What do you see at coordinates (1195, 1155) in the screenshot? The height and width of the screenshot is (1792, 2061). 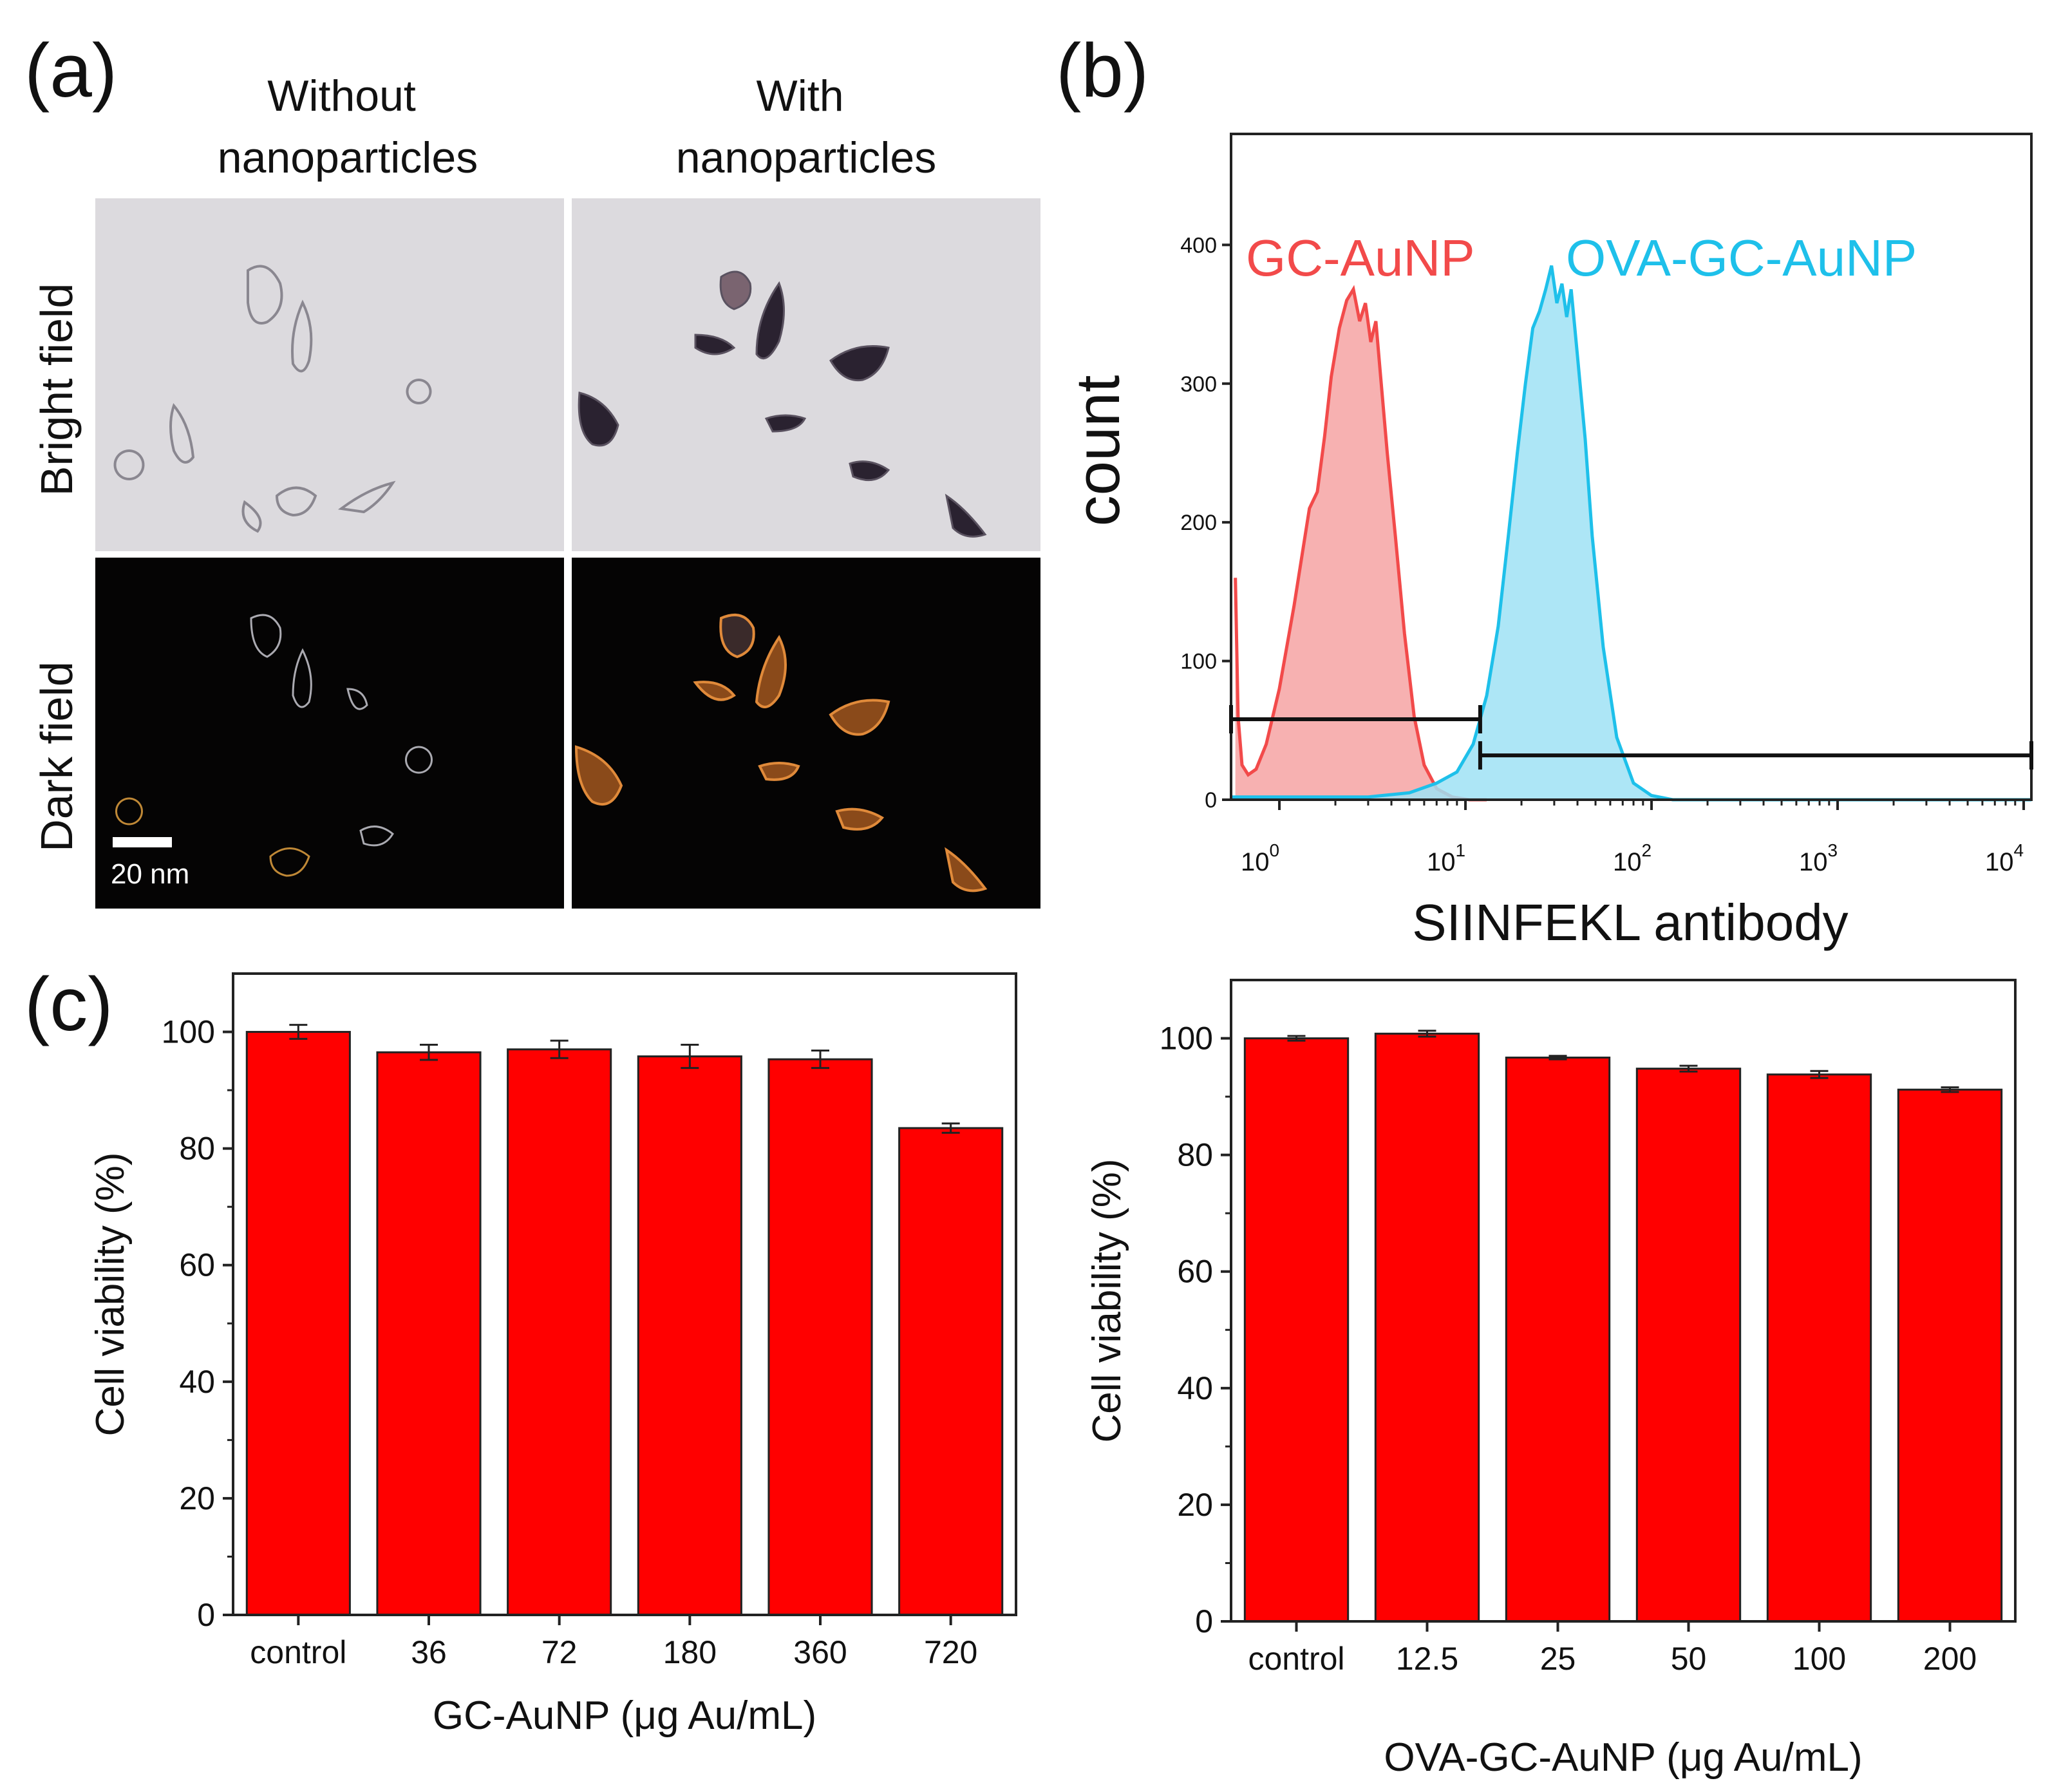 I see `y-tick-label: 80` at bounding box center [1195, 1155].